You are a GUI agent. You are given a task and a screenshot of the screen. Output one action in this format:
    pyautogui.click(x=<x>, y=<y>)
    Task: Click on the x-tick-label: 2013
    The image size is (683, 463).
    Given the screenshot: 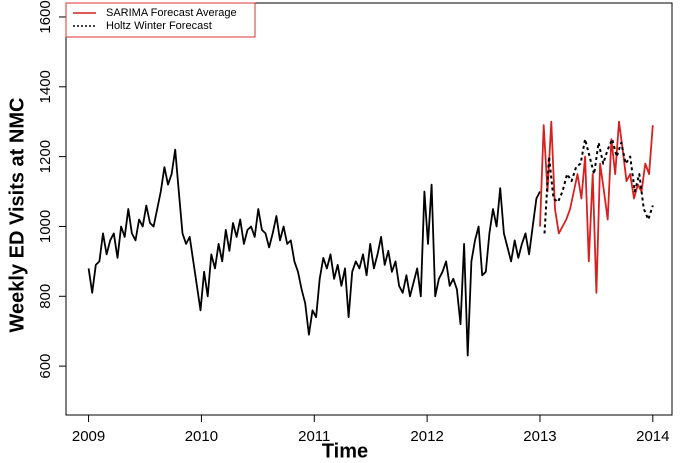 What is the action you would take?
    pyautogui.click(x=539, y=436)
    